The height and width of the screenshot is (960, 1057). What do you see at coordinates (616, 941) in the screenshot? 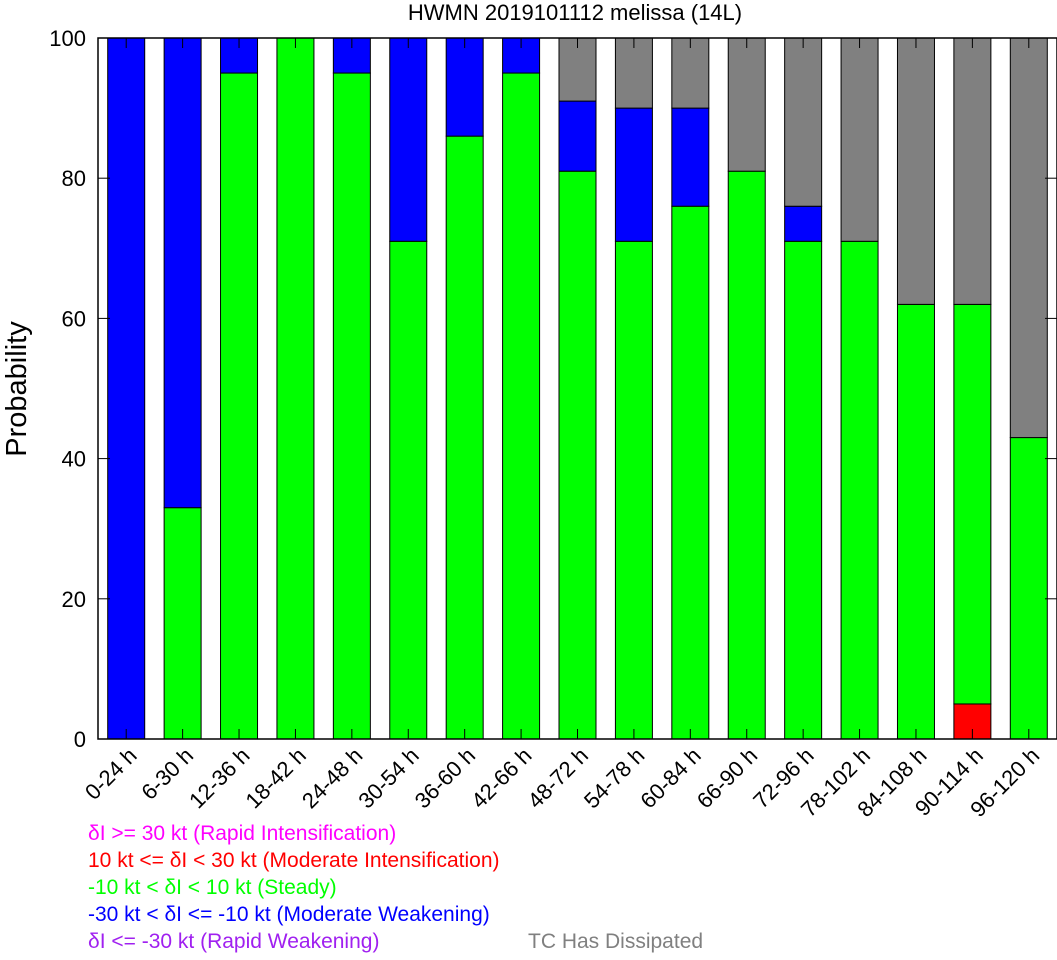
I see `legend-dissipated: TC Has Dissipated` at bounding box center [616, 941].